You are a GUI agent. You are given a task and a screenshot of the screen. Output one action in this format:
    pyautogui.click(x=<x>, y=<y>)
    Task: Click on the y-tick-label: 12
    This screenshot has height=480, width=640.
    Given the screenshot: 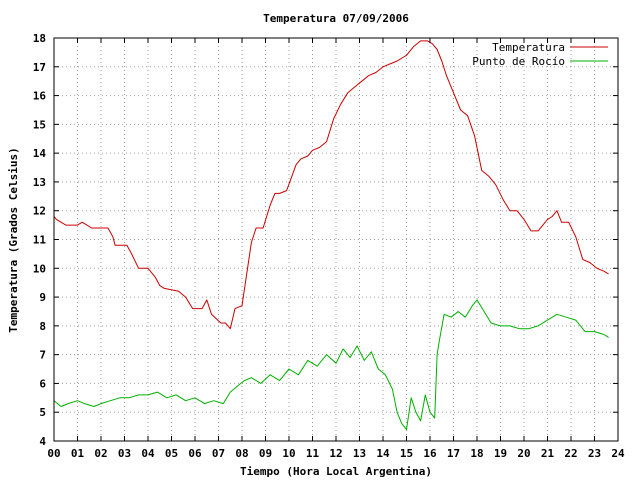 What is the action you would take?
    pyautogui.click(x=39, y=211)
    